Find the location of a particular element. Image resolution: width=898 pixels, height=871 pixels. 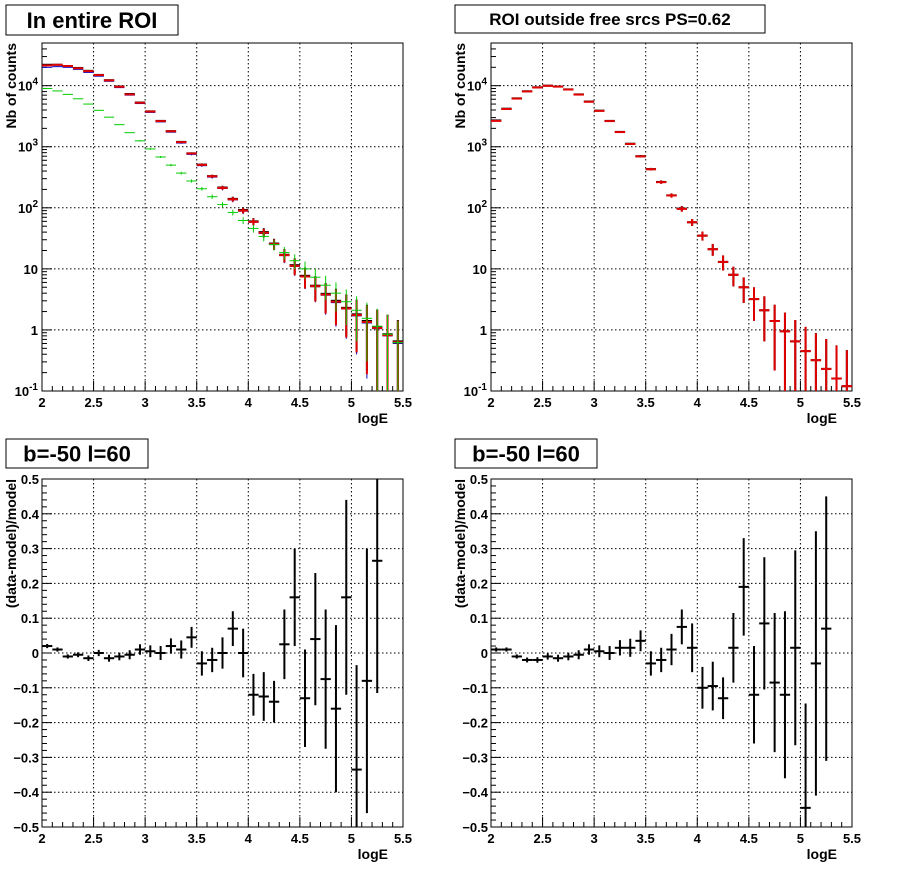

chart-title: ROI outside free srcs PS=0.62 is located at coordinates (609, 19).